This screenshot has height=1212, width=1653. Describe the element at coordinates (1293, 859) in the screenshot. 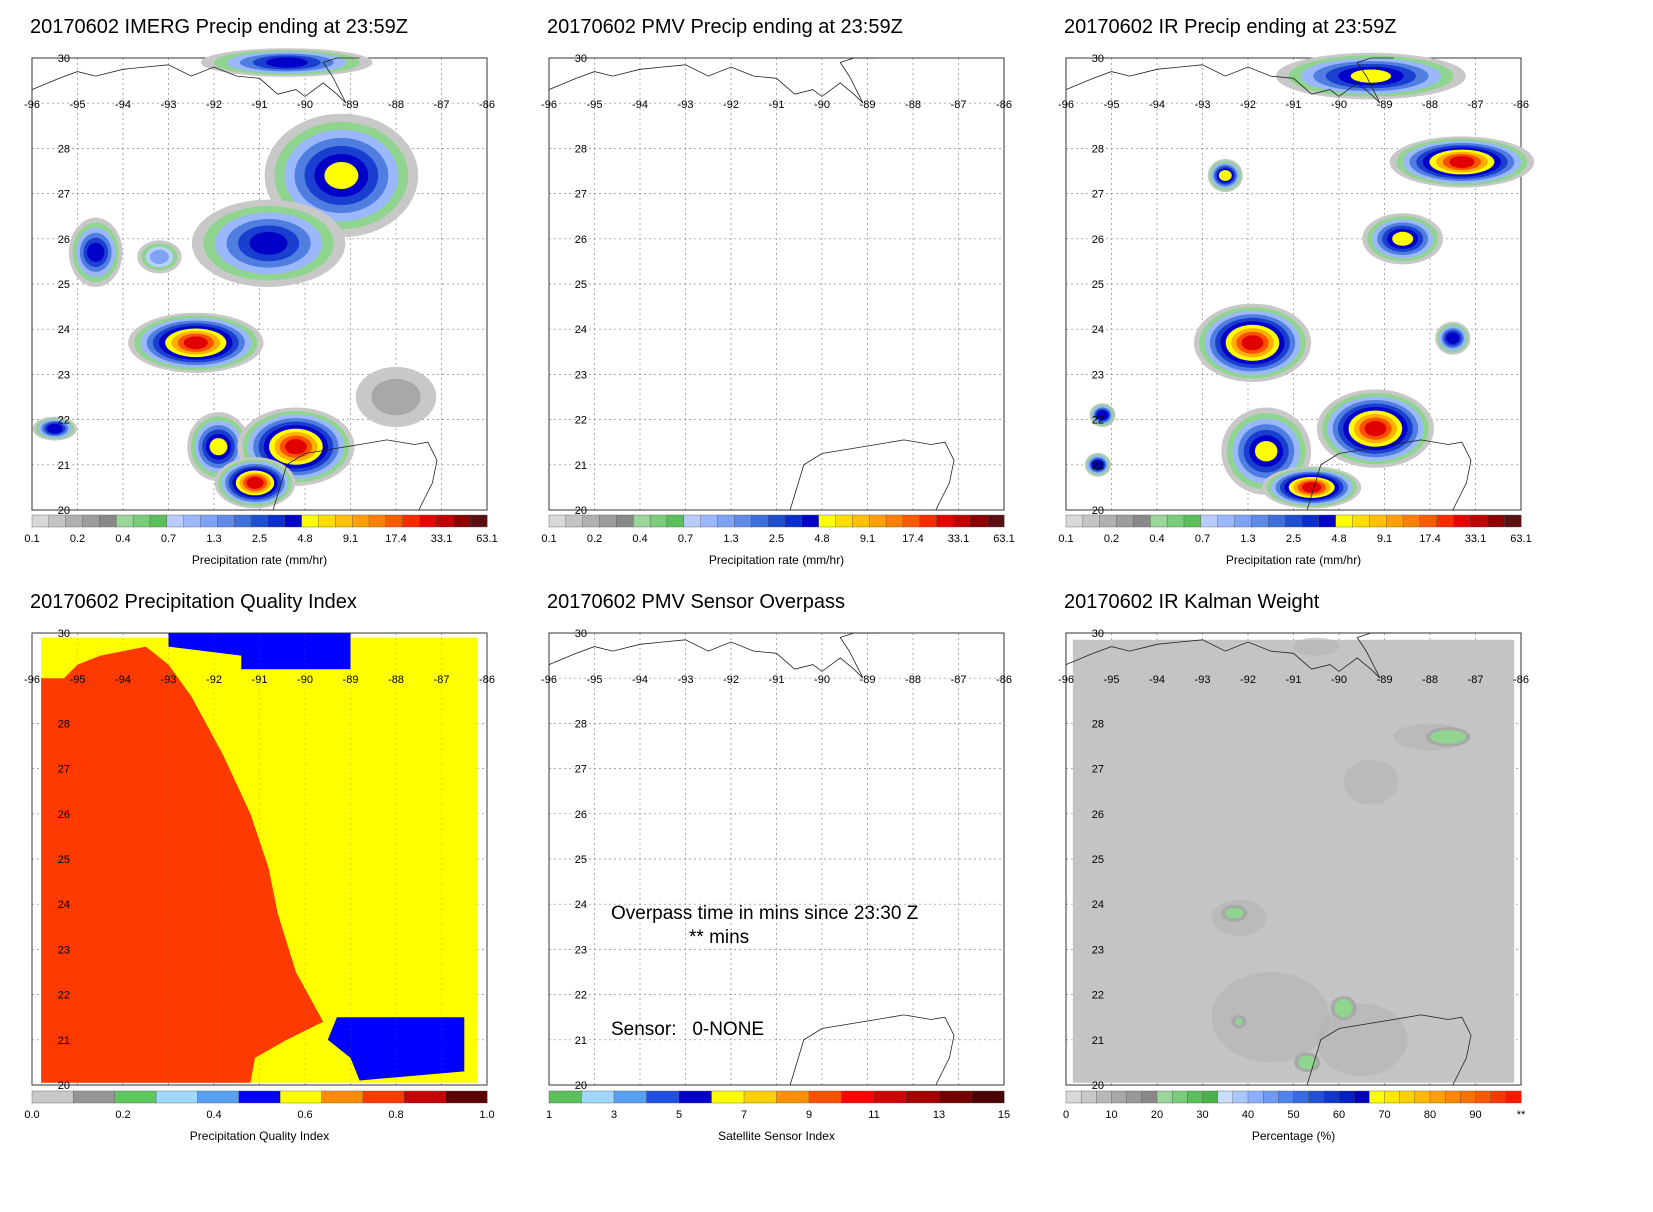

I see `plot-border` at that location.